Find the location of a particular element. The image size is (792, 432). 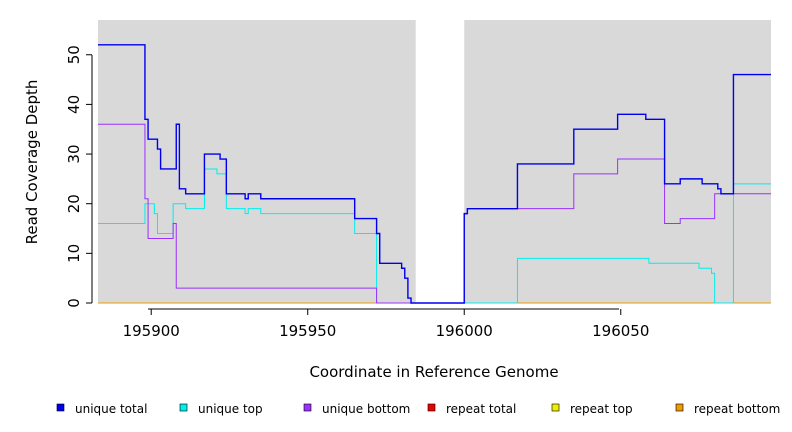

gap-region is located at coordinates (440, 161).